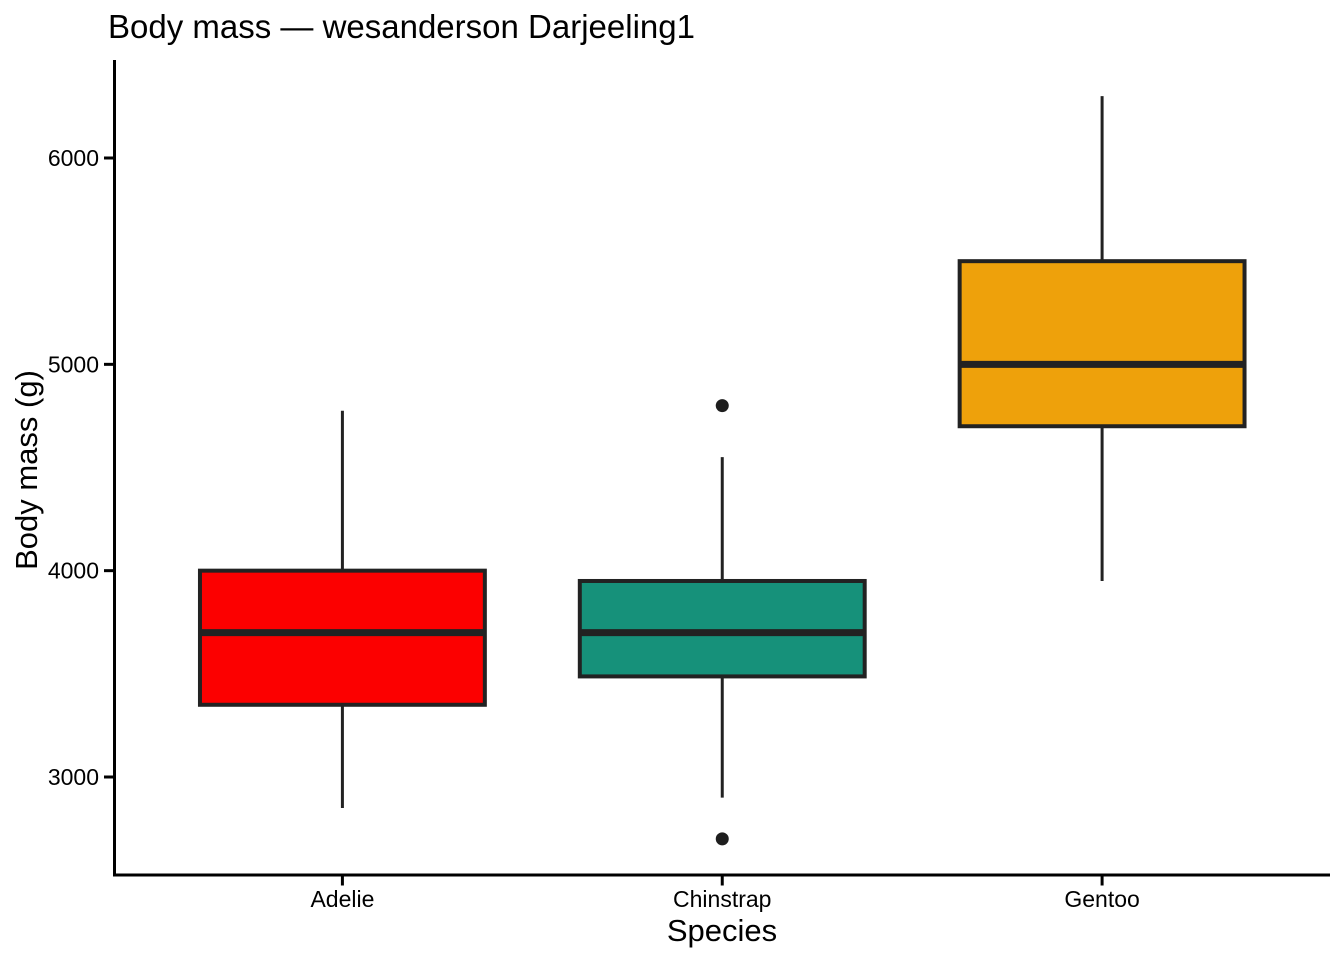 The image size is (1344, 960). Describe the element at coordinates (401, 26) in the screenshot. I see `chart-title: Body mass — wesanderson Darjeeling1` at that location.